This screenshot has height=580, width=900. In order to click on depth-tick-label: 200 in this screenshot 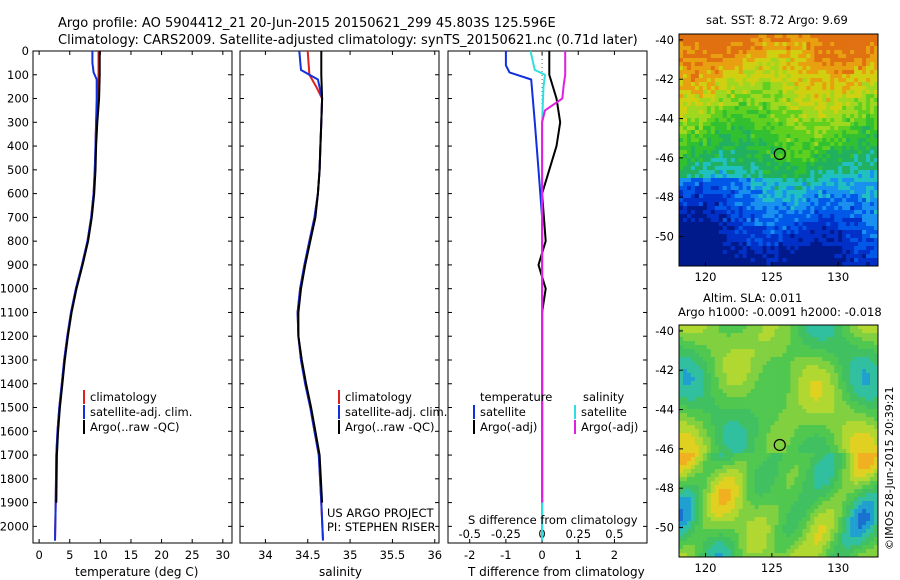, I will do `click(18, 99)`.